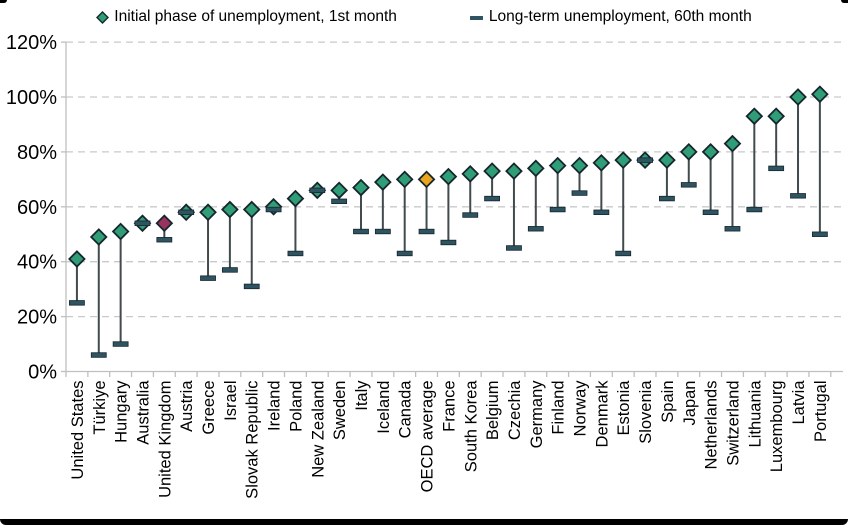 The width and height of the screenshot is (848, 525). Describe the element at coordinates (209, 408) in the screenshot. I see `x-category-label: Greece` at that location.